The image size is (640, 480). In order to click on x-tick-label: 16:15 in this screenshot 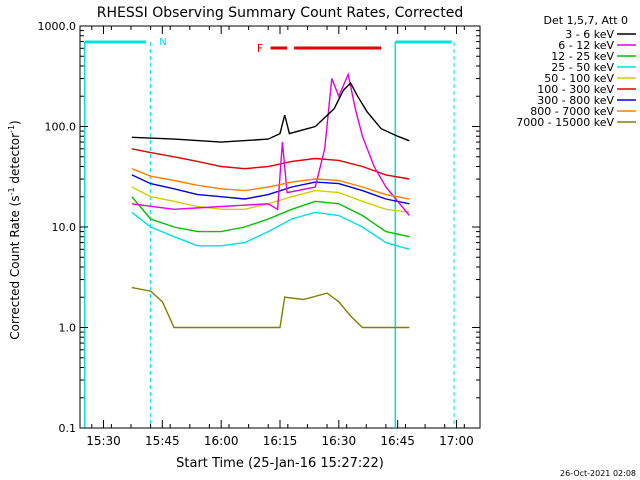, I will do `click(280, 441)`.